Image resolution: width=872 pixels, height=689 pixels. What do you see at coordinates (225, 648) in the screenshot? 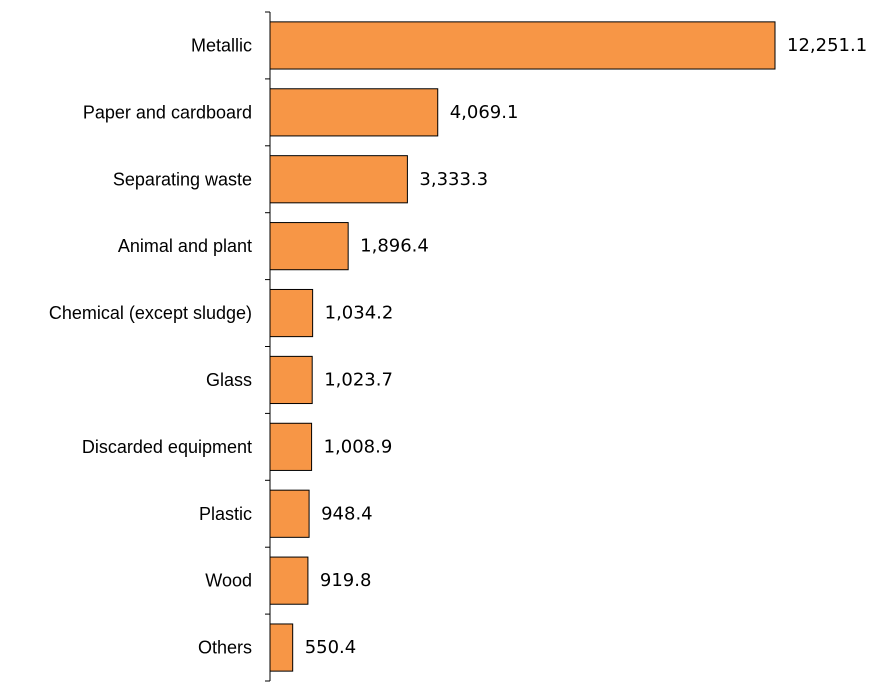
I see `category-label-others: Others` at bounding box center [225, 648].